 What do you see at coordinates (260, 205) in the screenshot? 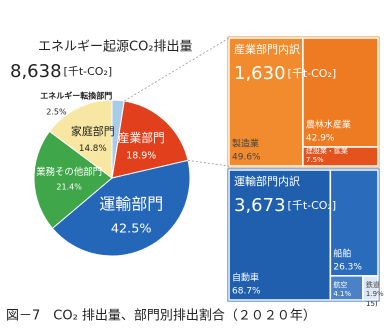
I see `total-value: 3,673` at bounding box center [260, 205].